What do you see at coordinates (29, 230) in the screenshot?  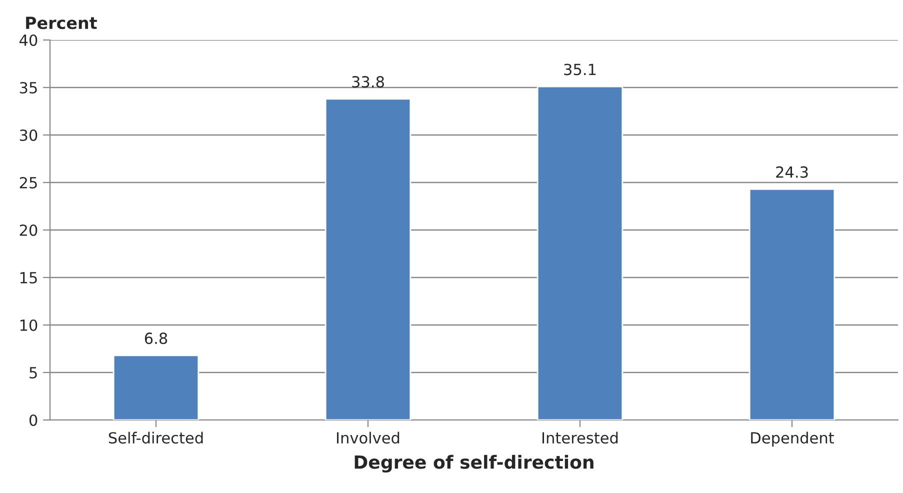 I see `y-tick-label: 20` at bounding box center [29, 230].